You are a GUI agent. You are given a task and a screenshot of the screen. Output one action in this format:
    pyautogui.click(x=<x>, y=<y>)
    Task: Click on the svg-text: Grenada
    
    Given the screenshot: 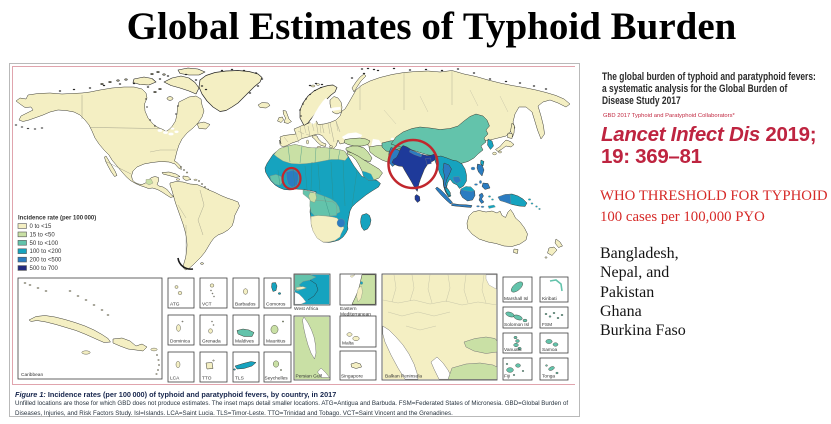 What is the action you would take?
    pyautogui.click(x=211, y=342)
    